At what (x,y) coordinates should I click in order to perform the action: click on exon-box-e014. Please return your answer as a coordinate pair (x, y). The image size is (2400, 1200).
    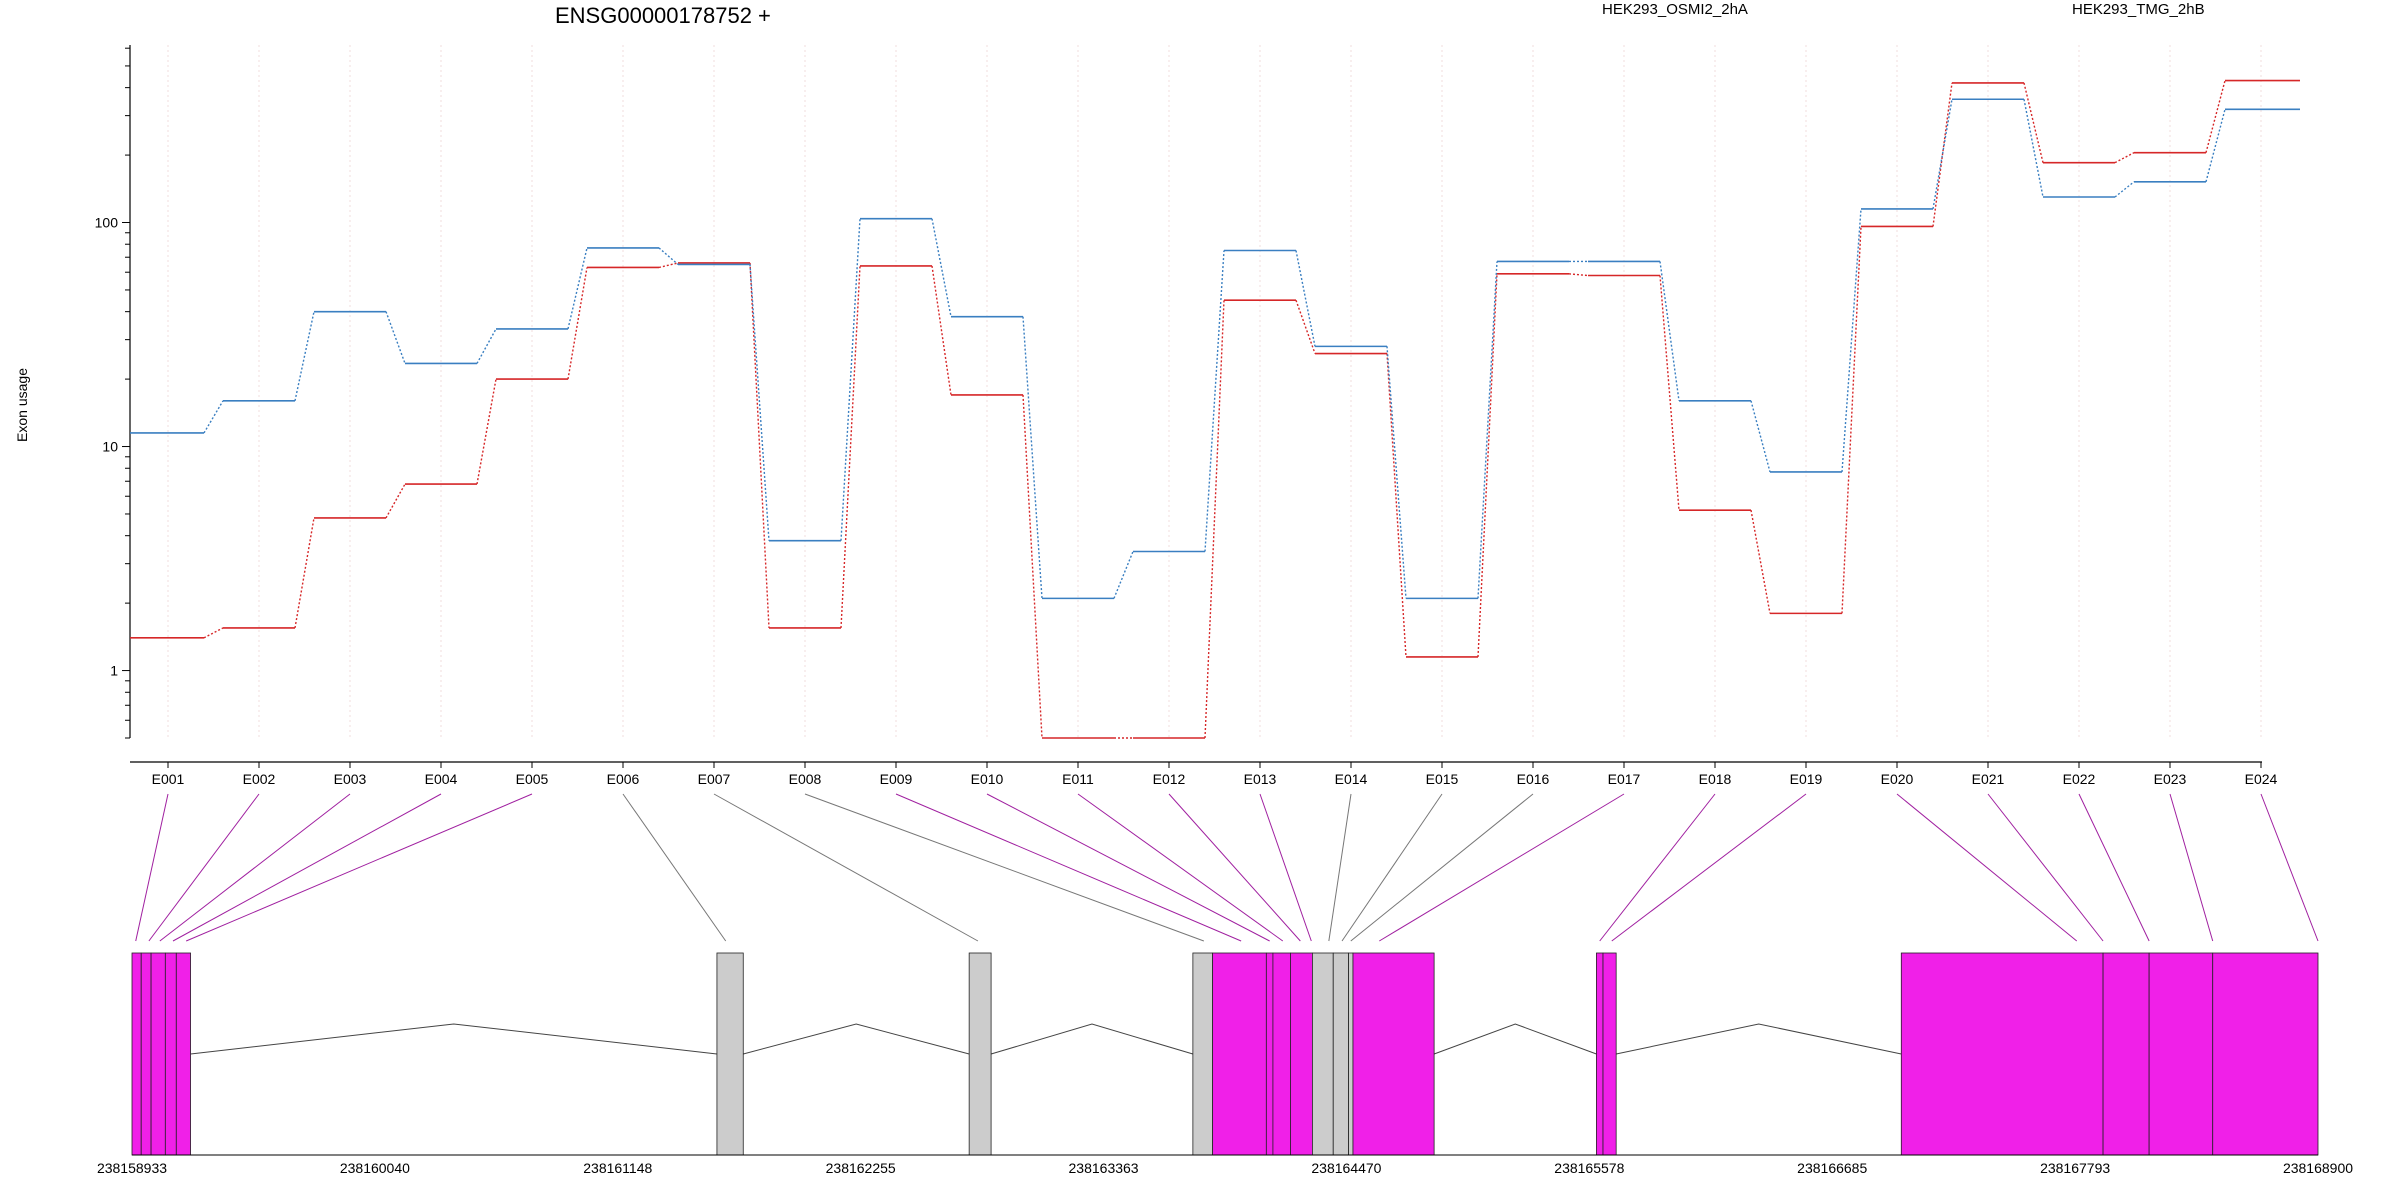
    Looking at the image, I should click on (1340, 1054).